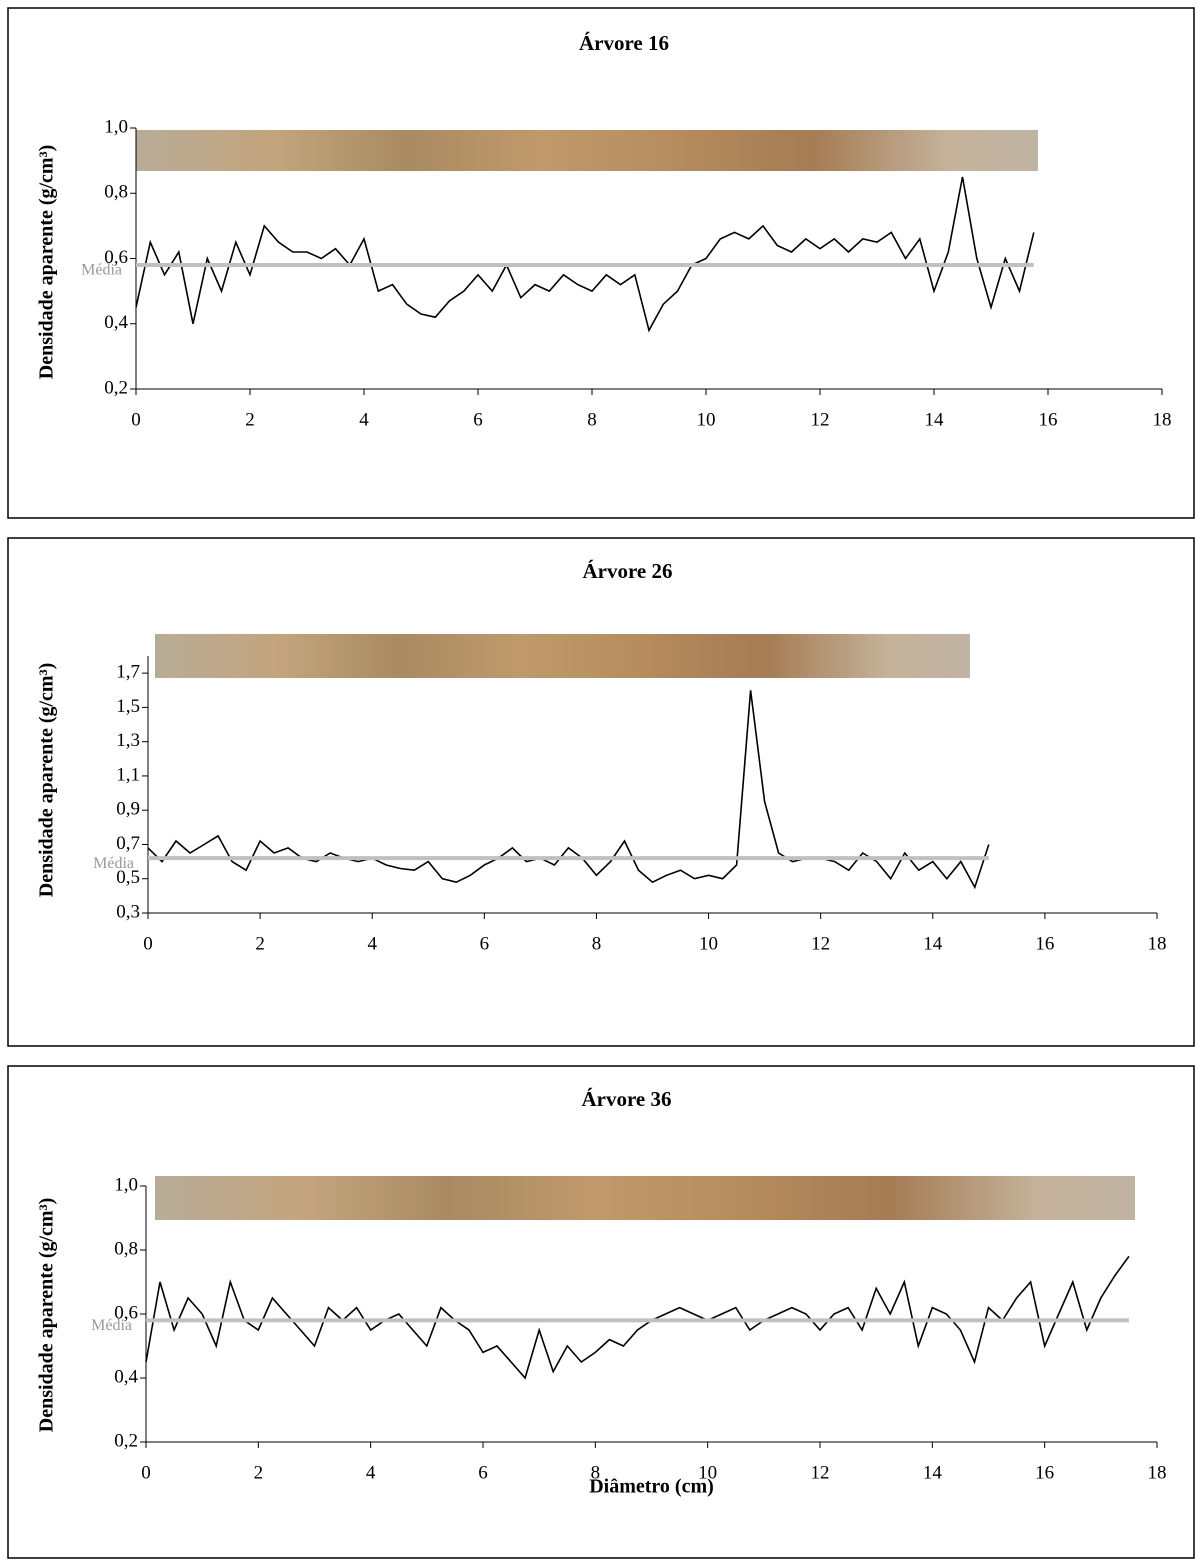 The image size is (1197, 1566). Describe the element at coordinates (128, 809) in the screenshot. I see `y-tick-label: 0,9` at that location.